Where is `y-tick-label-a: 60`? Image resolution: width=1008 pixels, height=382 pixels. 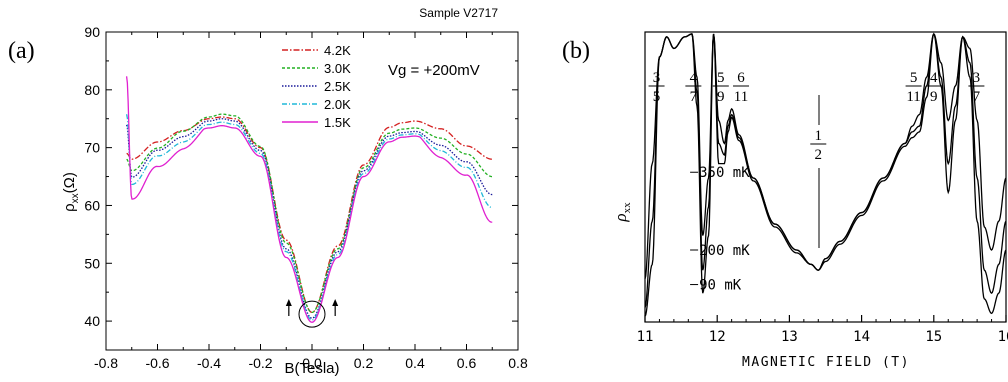 y-tick-label-a: 60 is located at coordinates (92, 205).